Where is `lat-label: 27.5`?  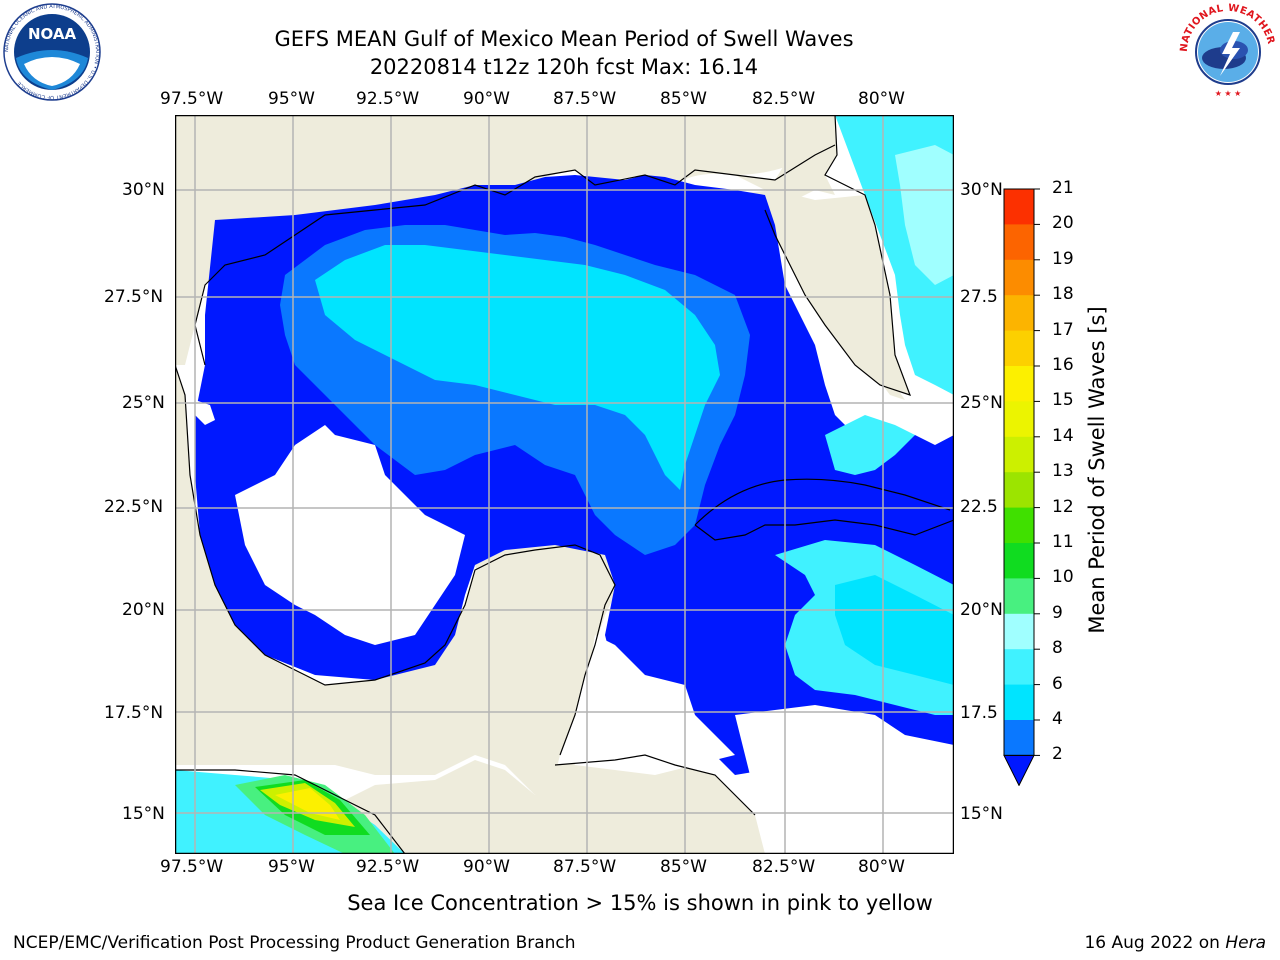
lat-label: 27.5 is located at coordinates (979, 297).